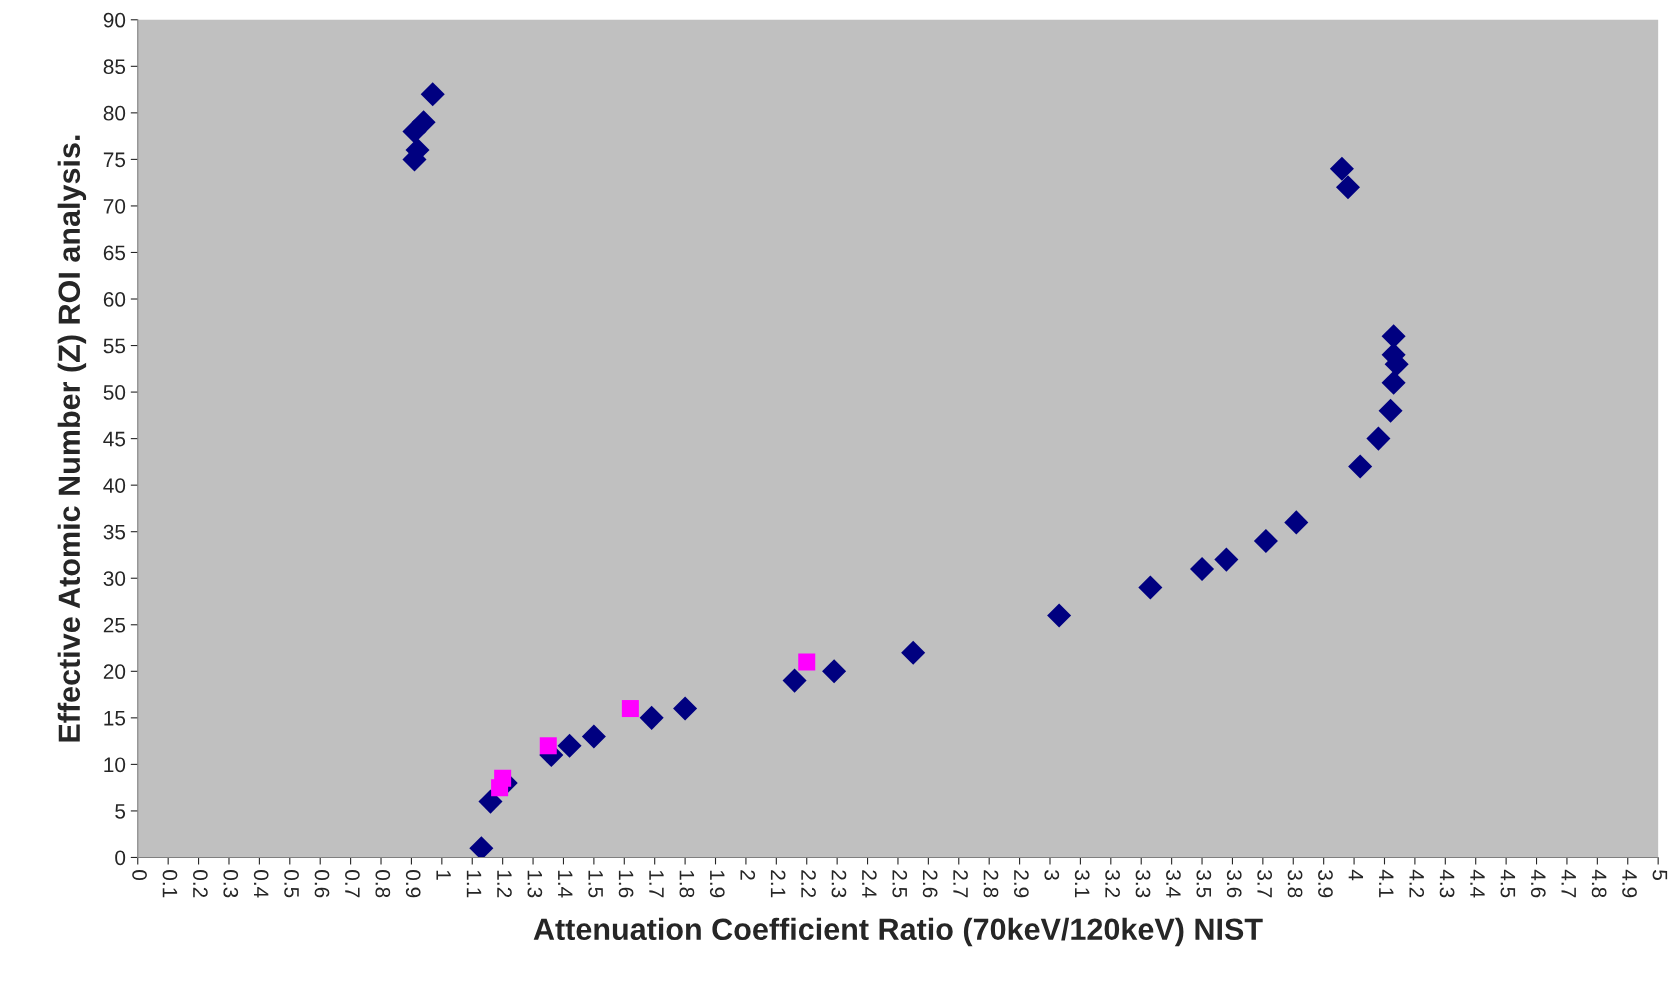  What do you see at coordinates (413, 884) in the screenshot?
I see `x-tick-label: 0.9` at bounding box center [413, 884].